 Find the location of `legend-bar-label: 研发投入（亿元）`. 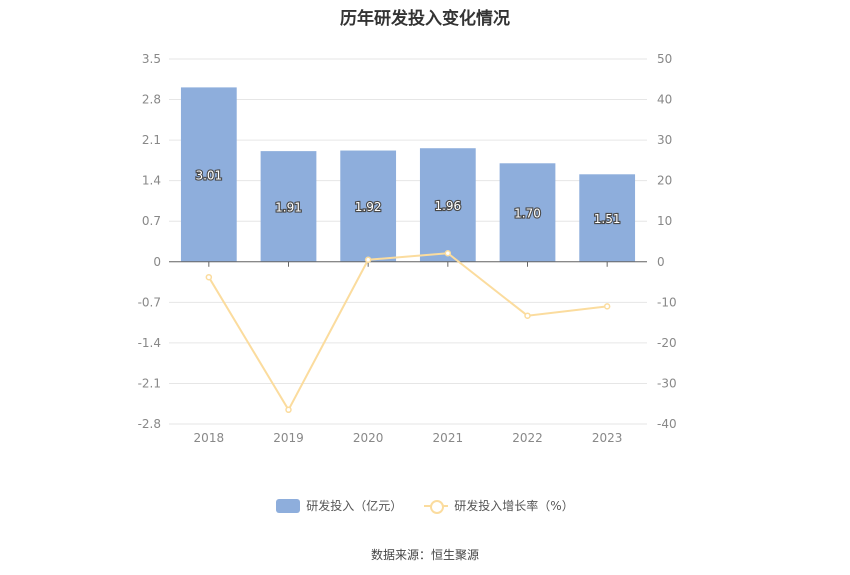

legend-bar-label: 研发投入（亿元） is located at coordinates (354, 506).